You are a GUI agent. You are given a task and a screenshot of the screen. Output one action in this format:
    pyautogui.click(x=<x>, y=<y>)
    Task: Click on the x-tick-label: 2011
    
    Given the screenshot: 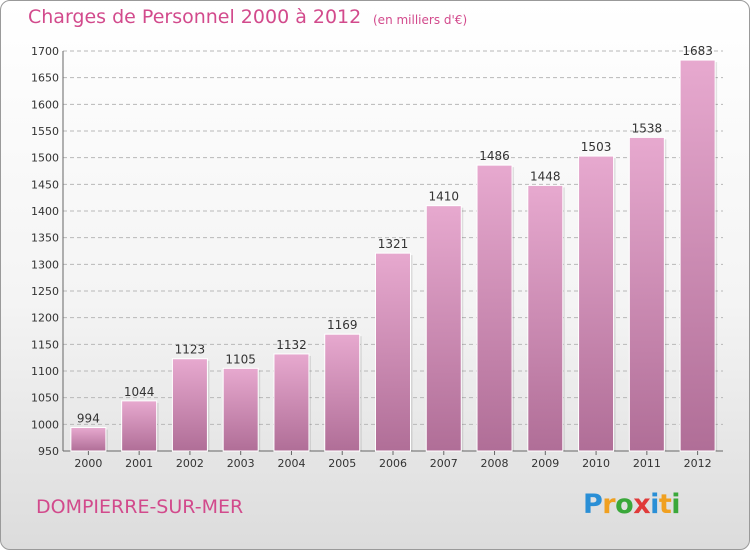 What is the action you would take?
    pyautogui.click(x=647, y=463)
    